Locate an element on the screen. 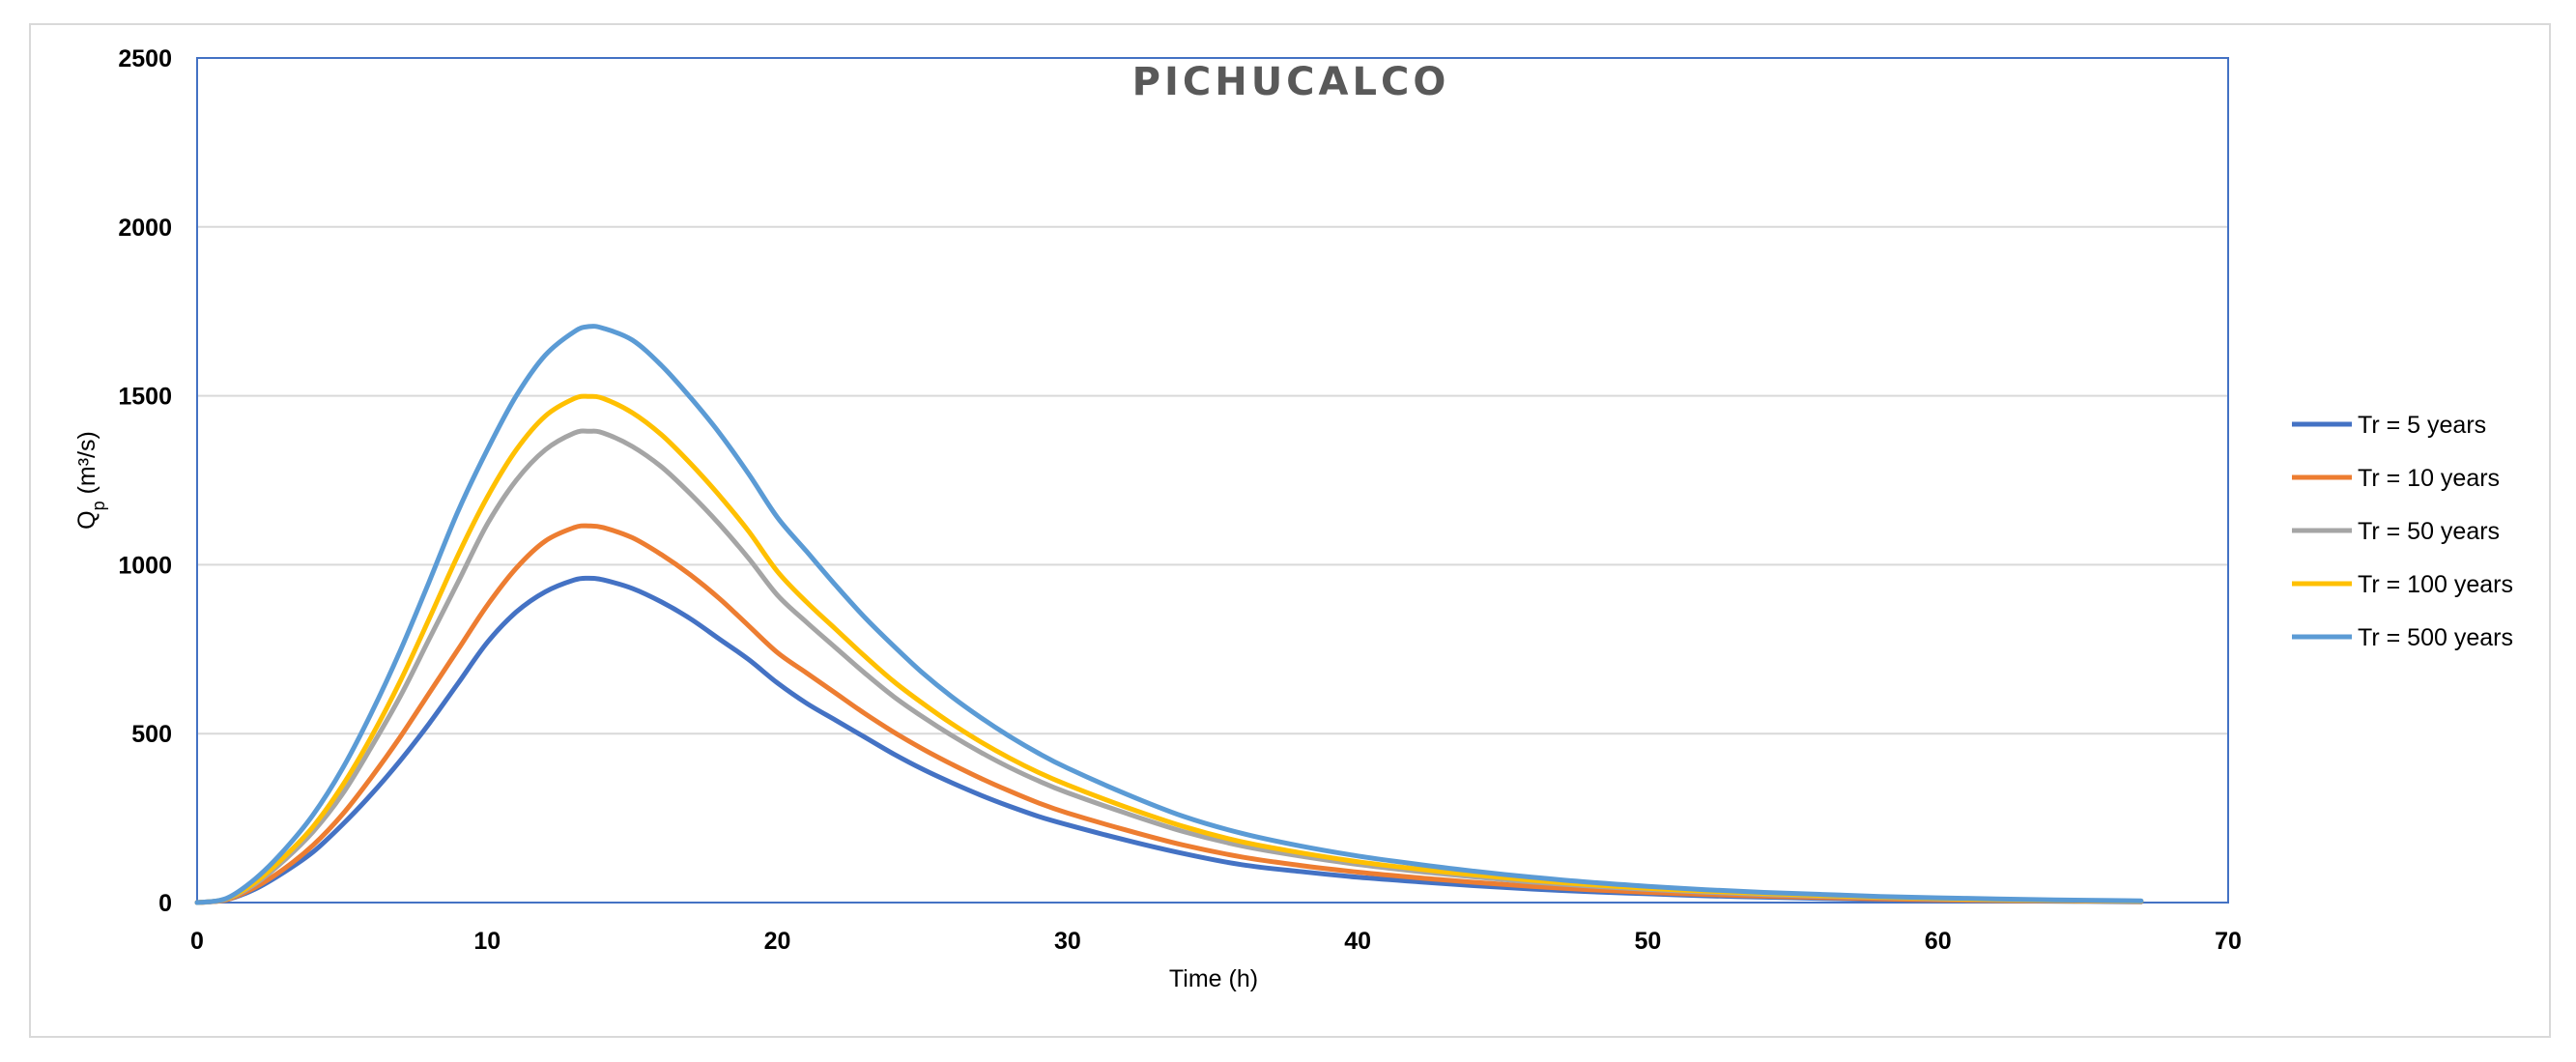 This screenshot has height=1062, width=2576. legend-label: Tr = 10 years is located at coordinates (2429, 478).